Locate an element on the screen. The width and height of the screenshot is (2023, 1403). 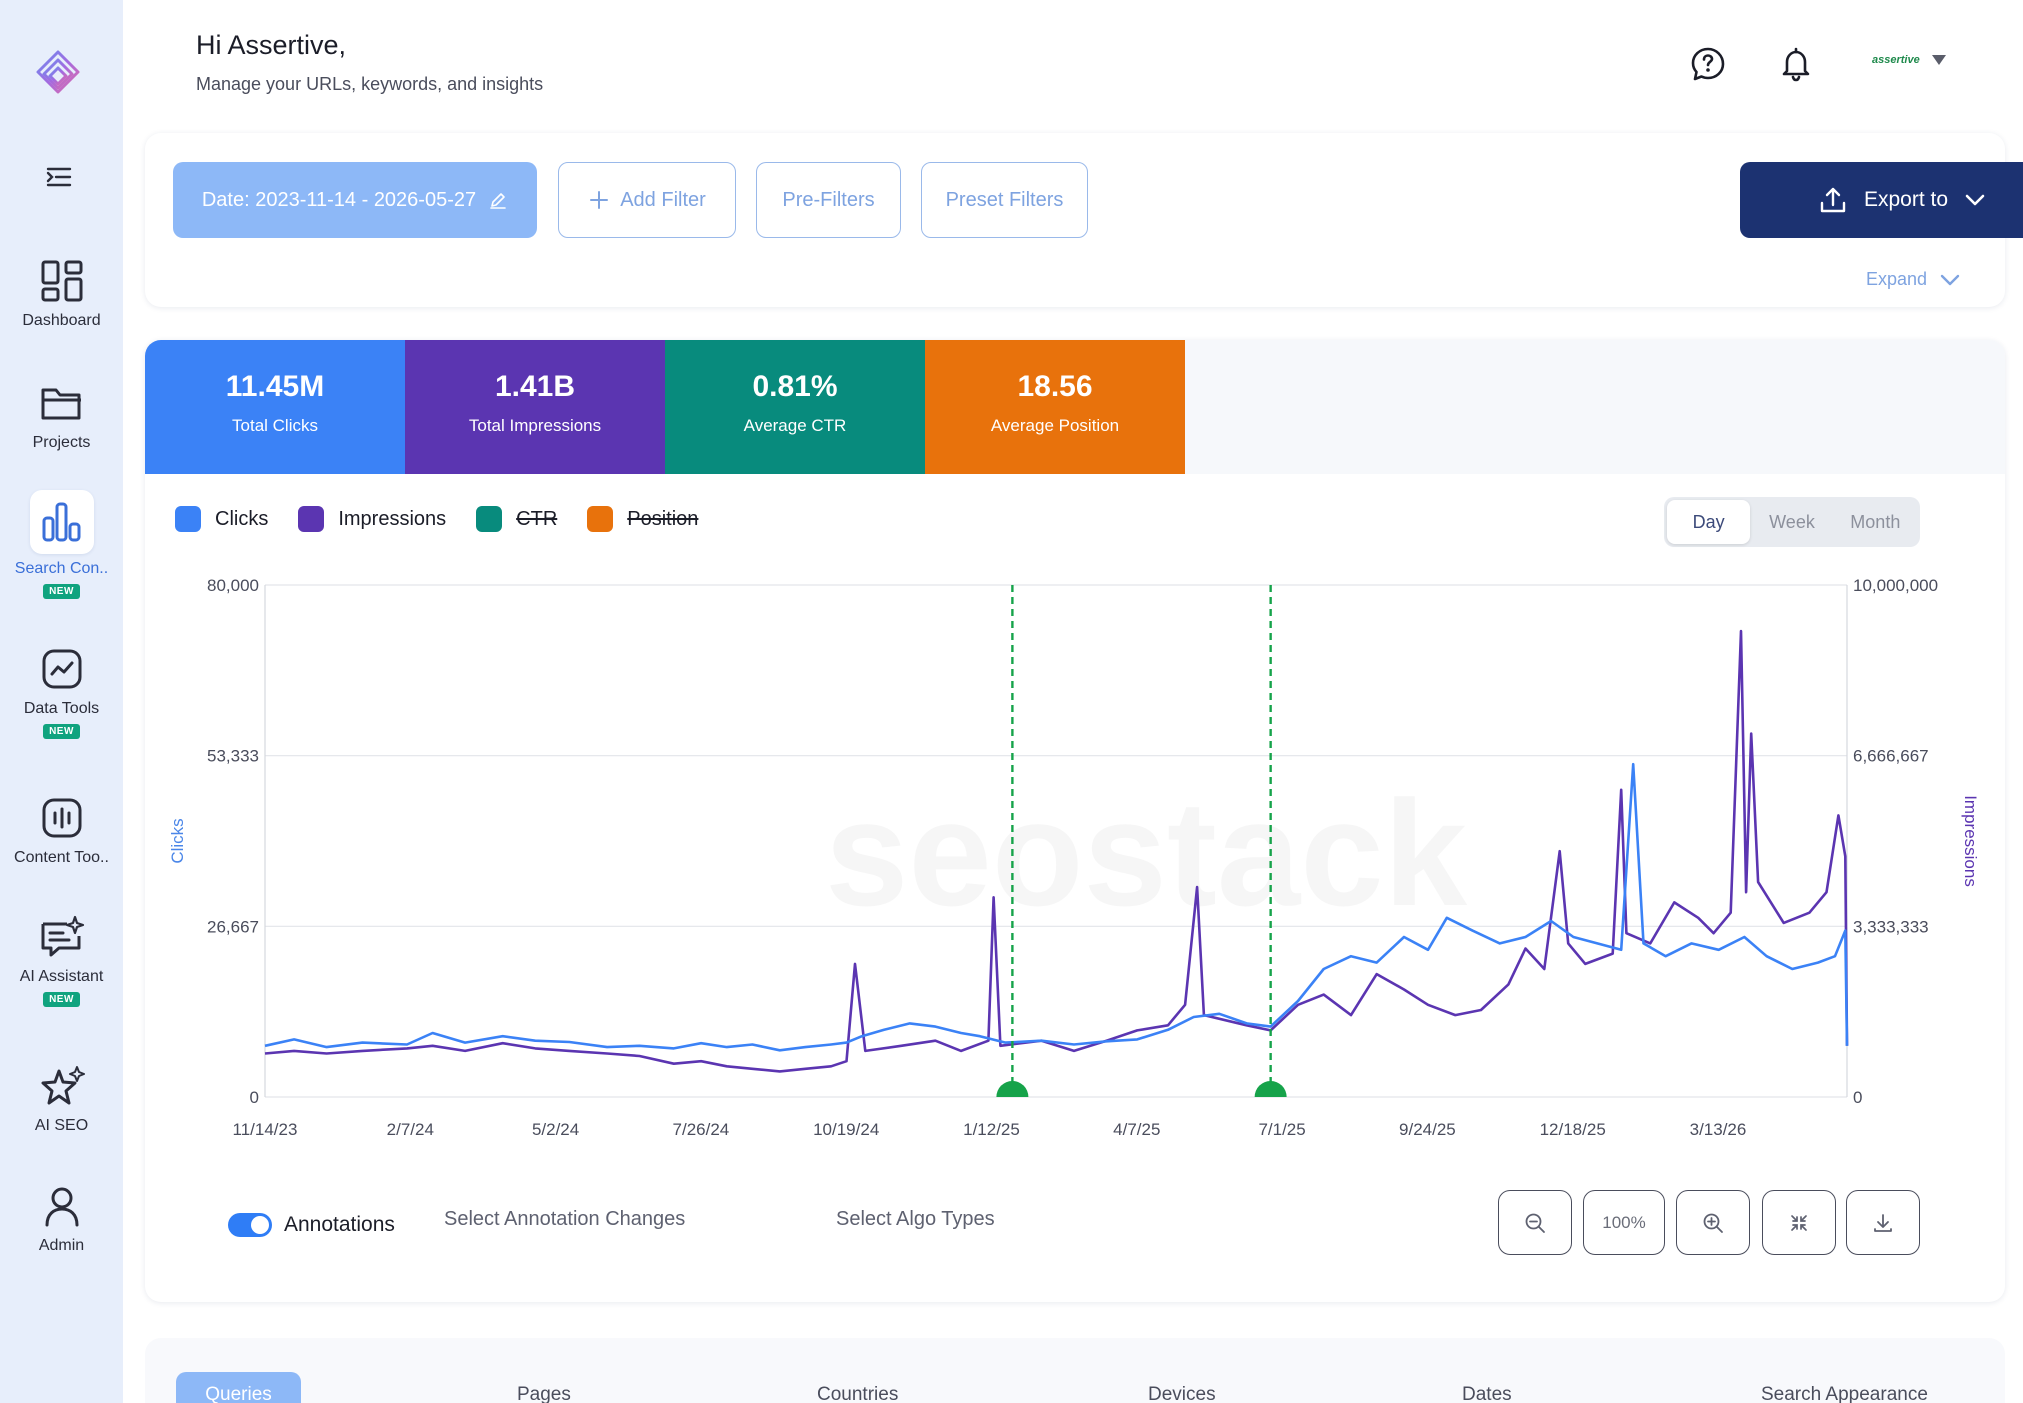
annotations-toggle is located at coordinates (250, 1225).